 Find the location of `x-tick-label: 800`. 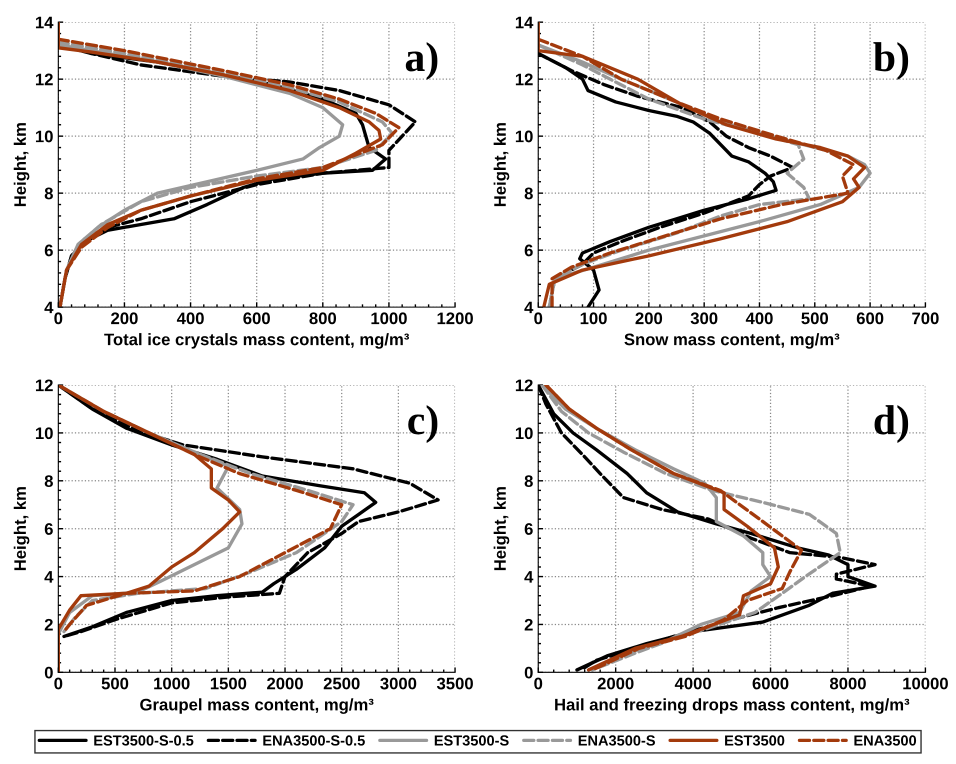

x-tick-label: 800 is located at coordinates (322, 318).